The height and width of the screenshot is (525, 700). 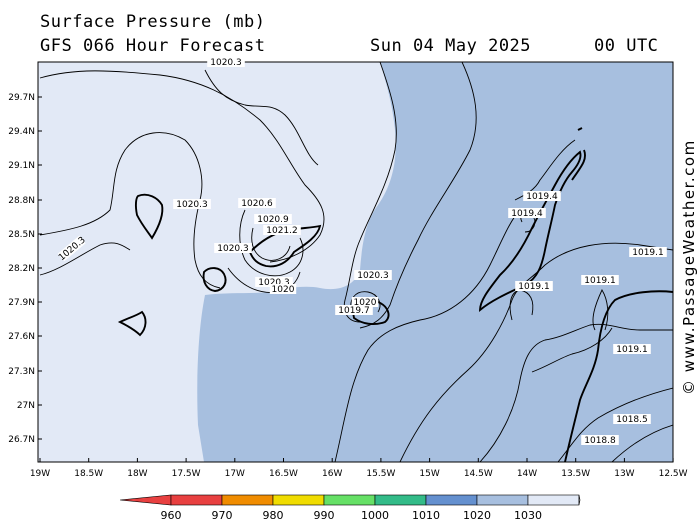 I want to click on svg-text: 1020.9, so click(x=273, y=220).